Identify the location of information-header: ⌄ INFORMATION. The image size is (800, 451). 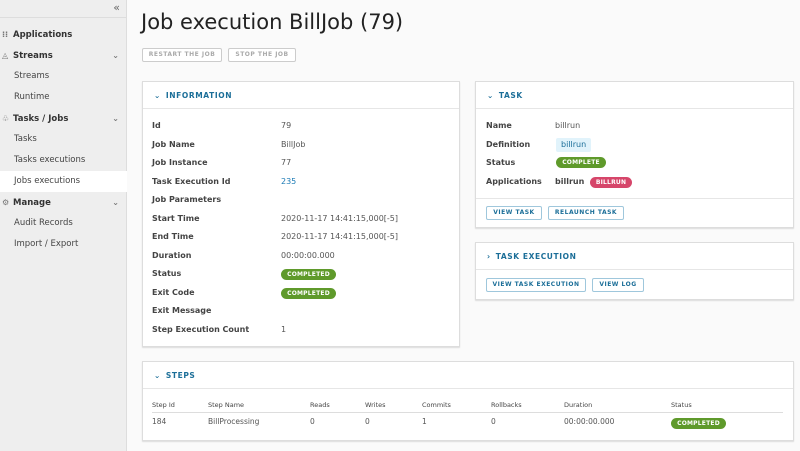
(301, 95).